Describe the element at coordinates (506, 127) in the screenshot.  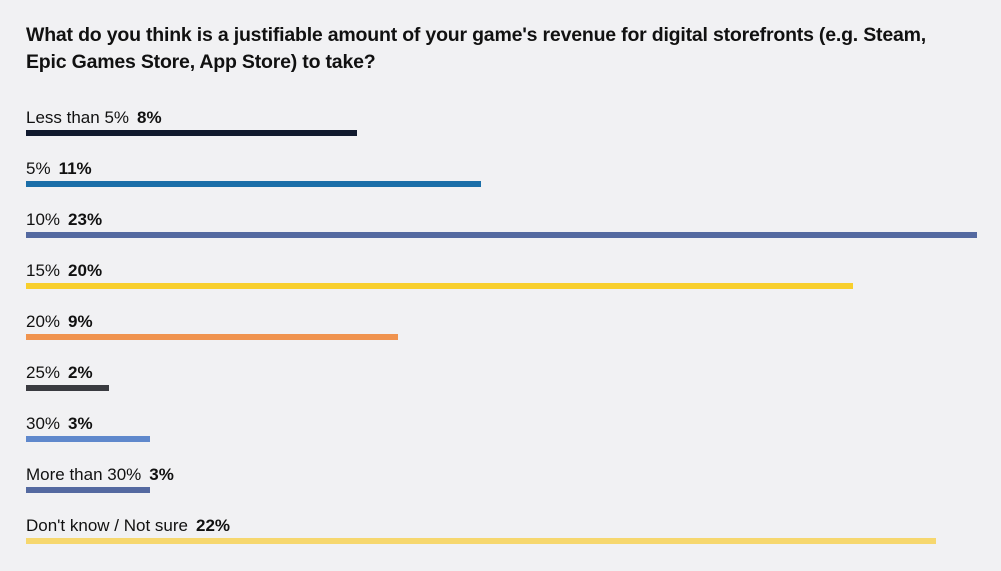
I see `bar-row: Less than 5% 8%` at that location.